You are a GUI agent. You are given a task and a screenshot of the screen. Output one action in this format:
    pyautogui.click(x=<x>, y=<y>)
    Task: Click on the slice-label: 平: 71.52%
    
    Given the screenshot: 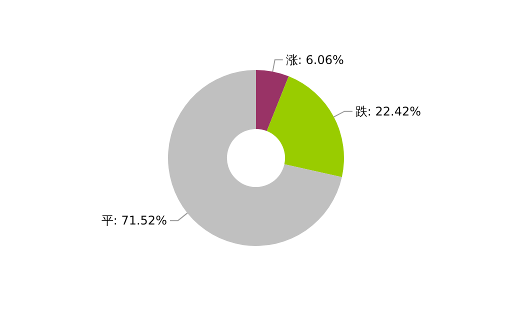 What is the action you would take?
    pyautogui.click(x=134, y=221)
    